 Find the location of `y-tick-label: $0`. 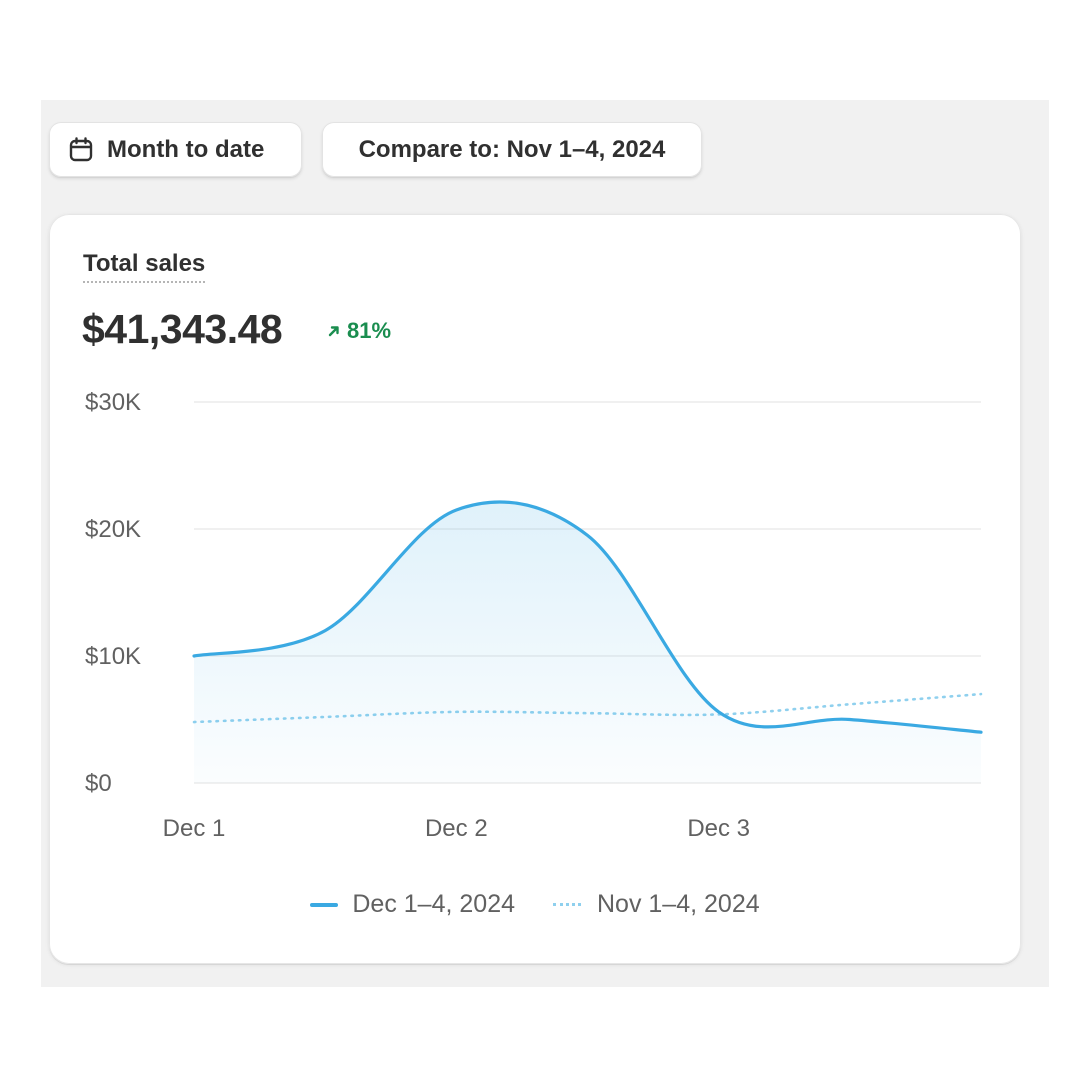

y-tick-label: $0 is located at coordinates (98, 783).